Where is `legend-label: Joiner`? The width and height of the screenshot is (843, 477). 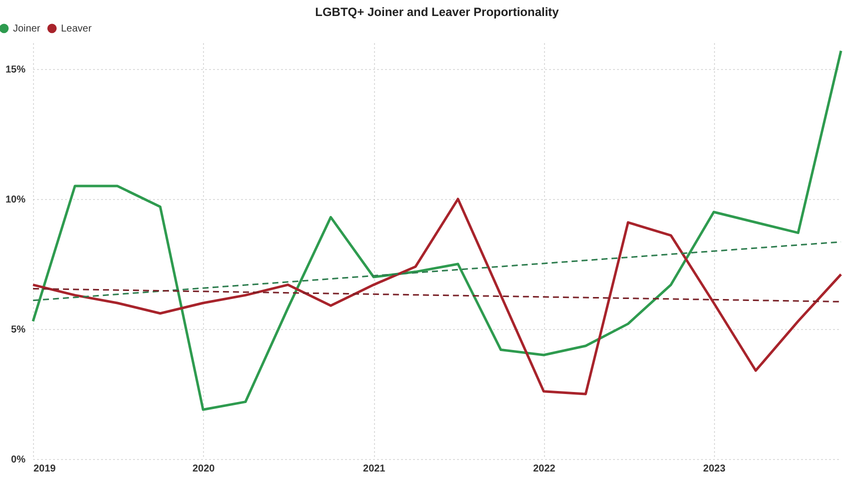
legend-label: Joiner is located at coordinates (27, 28).